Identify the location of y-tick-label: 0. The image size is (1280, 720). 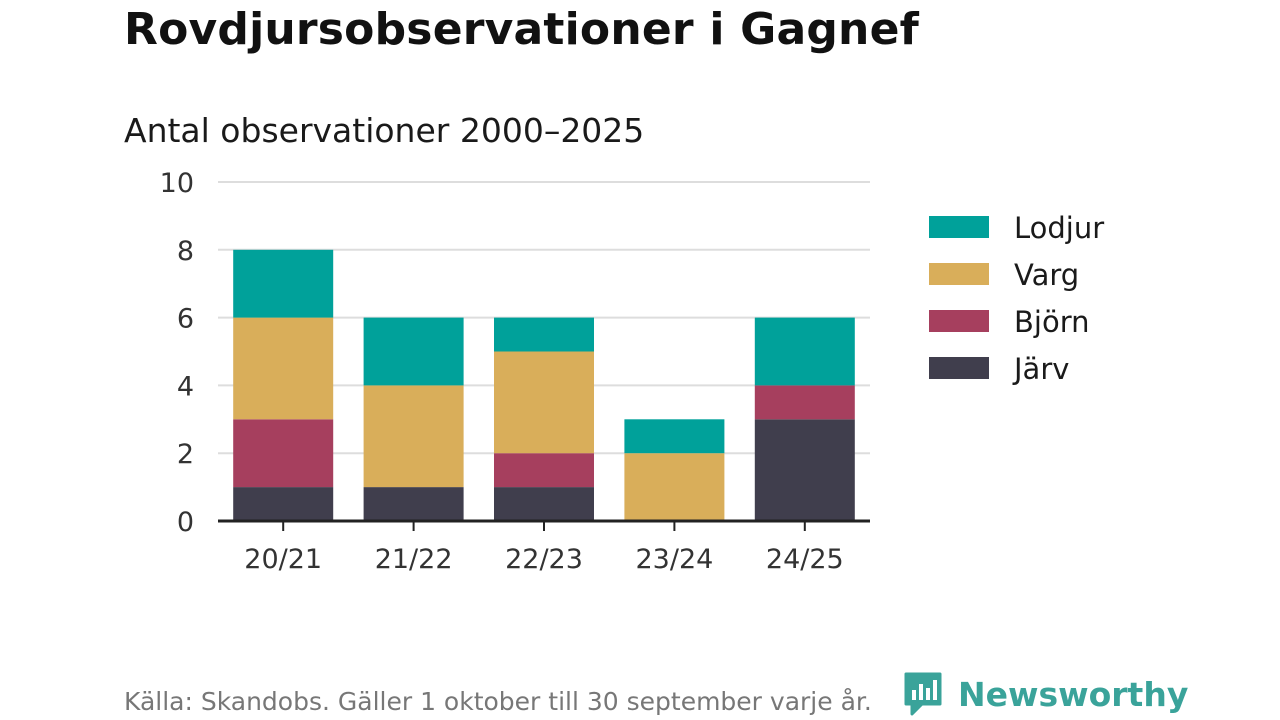
(185, 522).